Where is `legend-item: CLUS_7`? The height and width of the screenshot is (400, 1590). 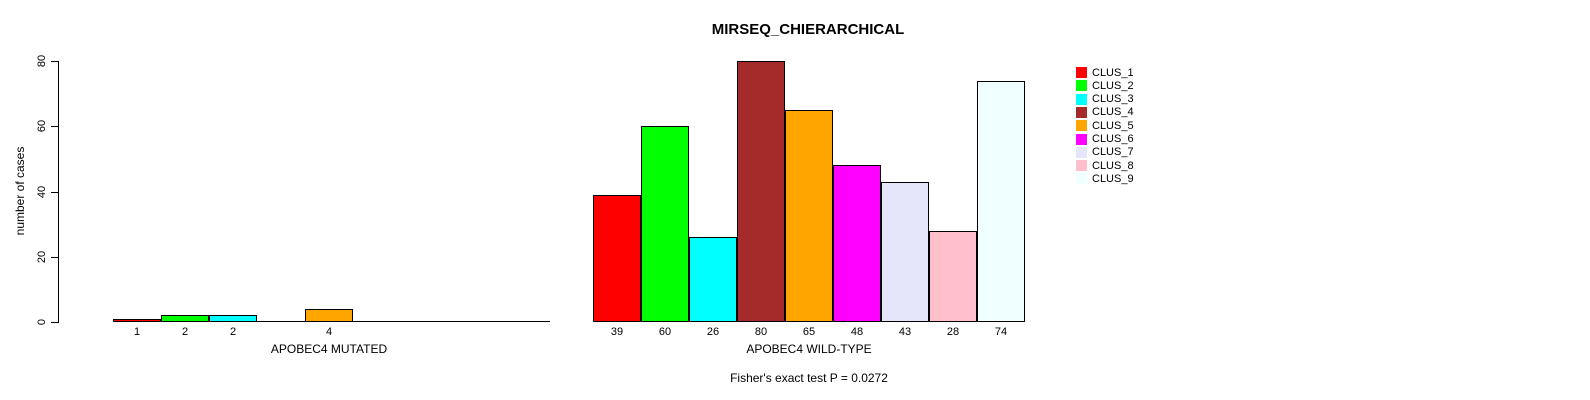
legend-item: CLUS_7 is located at coordinates (1105, 152).